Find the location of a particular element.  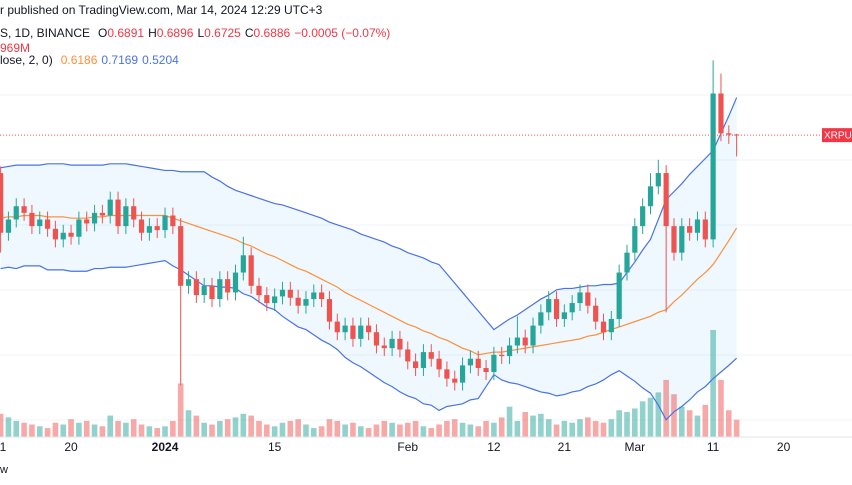

ohlc-value: 0.6725 is located at coordinates (222, 33).